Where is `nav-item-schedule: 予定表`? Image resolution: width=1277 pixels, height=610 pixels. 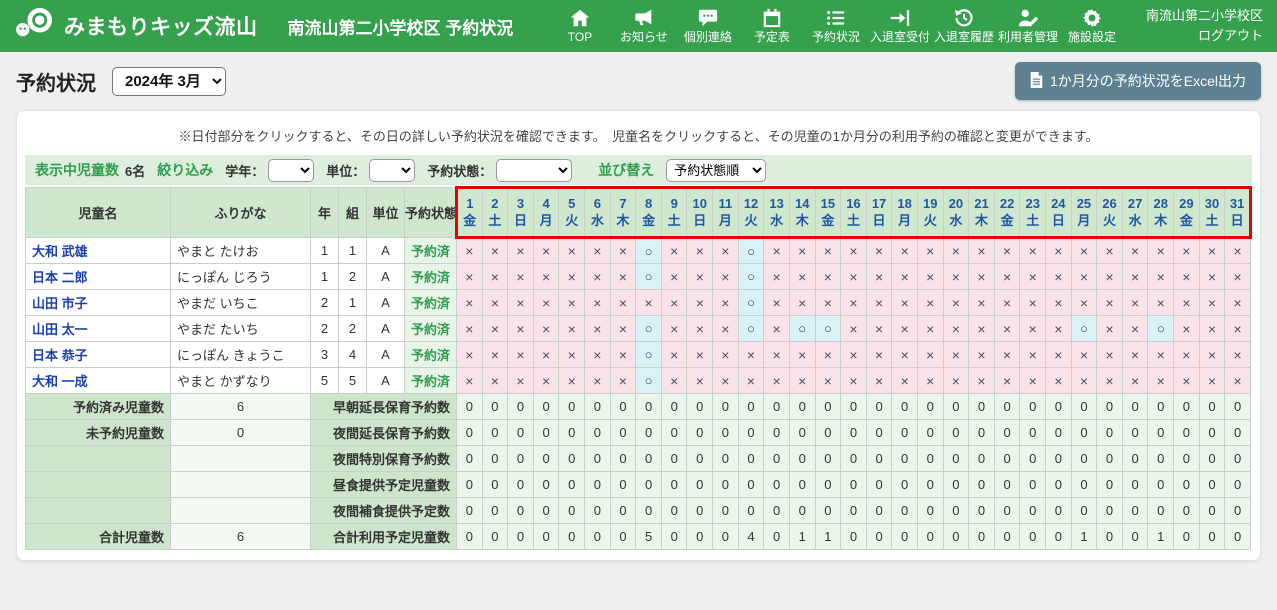 nav-item-schedule: 予定表 is located at coordinates (772, 25).